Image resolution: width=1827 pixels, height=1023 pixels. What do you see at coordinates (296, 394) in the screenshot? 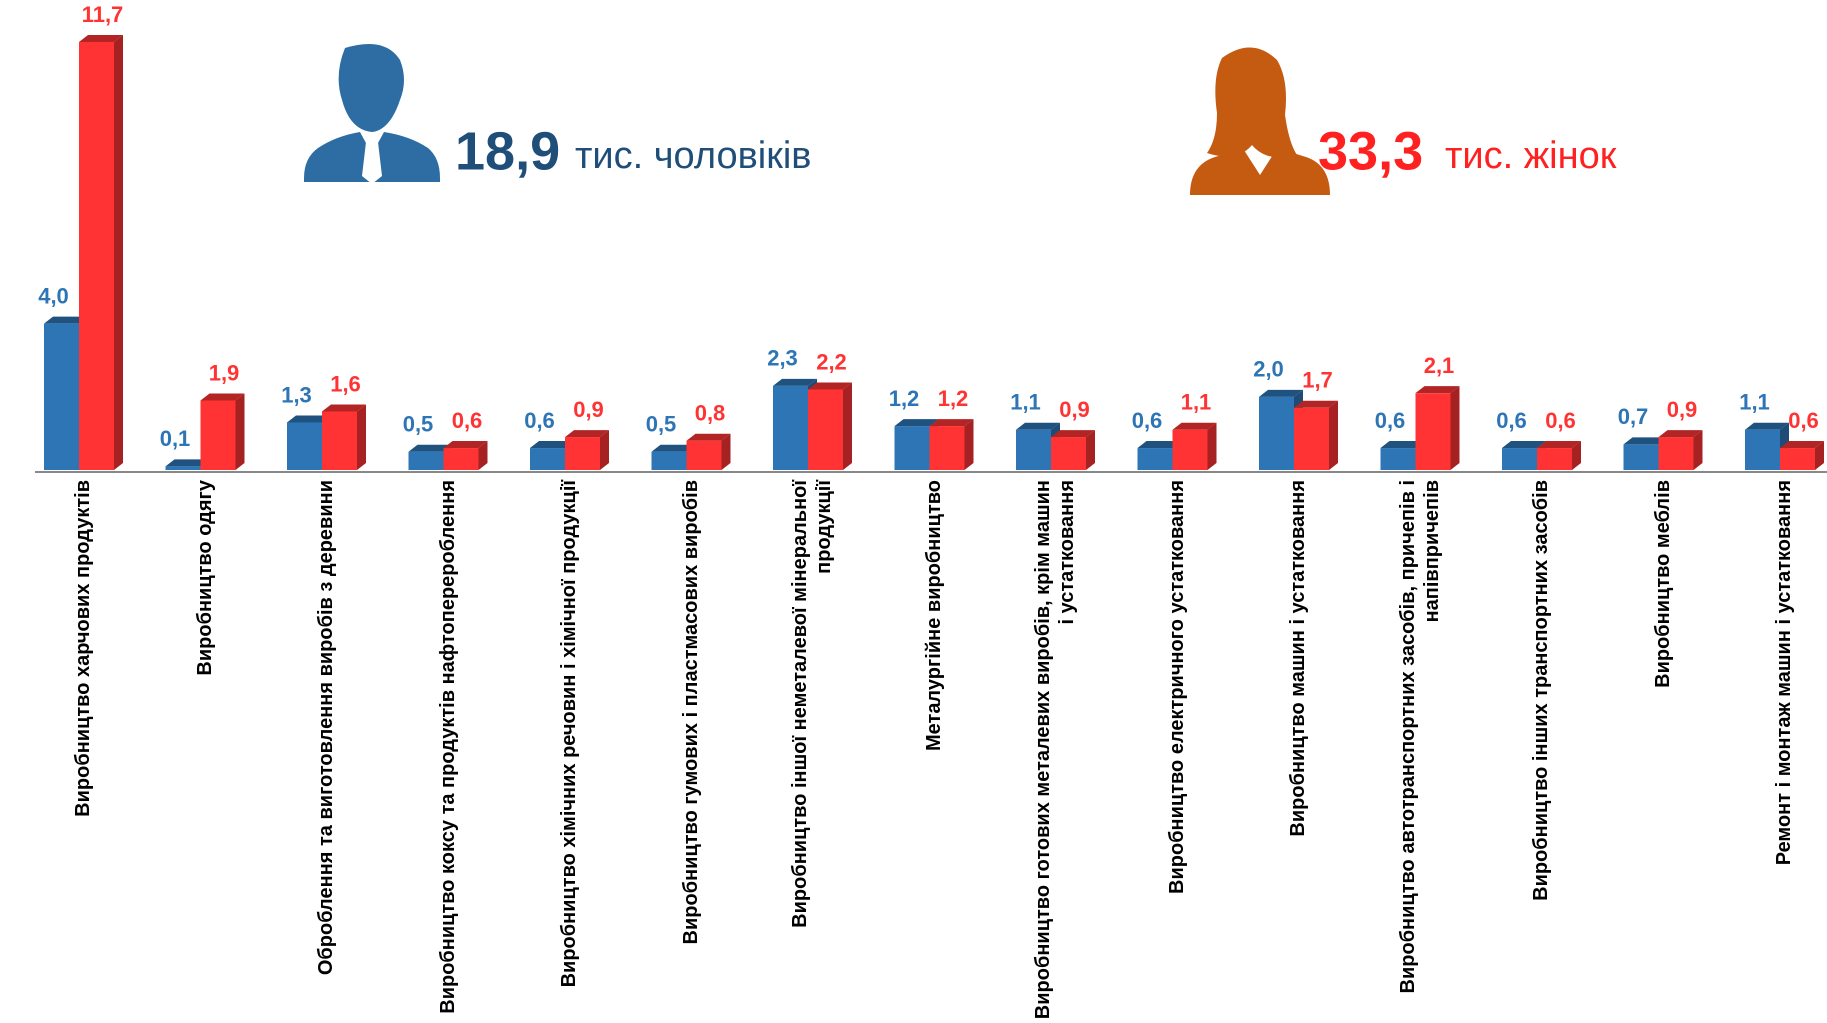
I see `value-label: 1,3` at bounding box center [296, 394].